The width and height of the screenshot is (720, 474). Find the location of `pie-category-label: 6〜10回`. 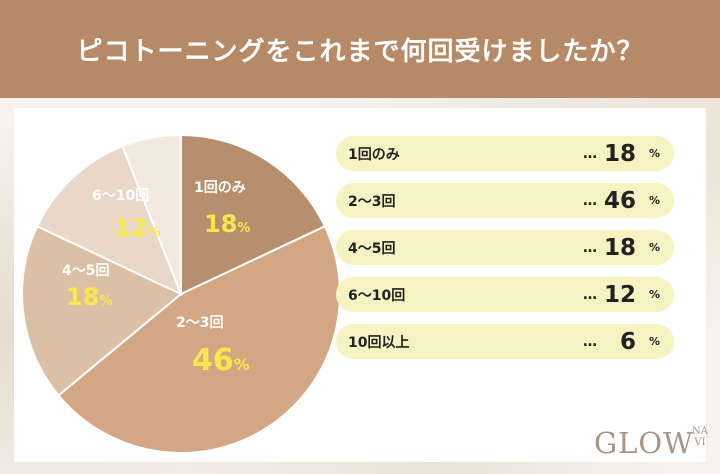

pie-category-label: 6〜10回 is located at coordinates (120, 196).